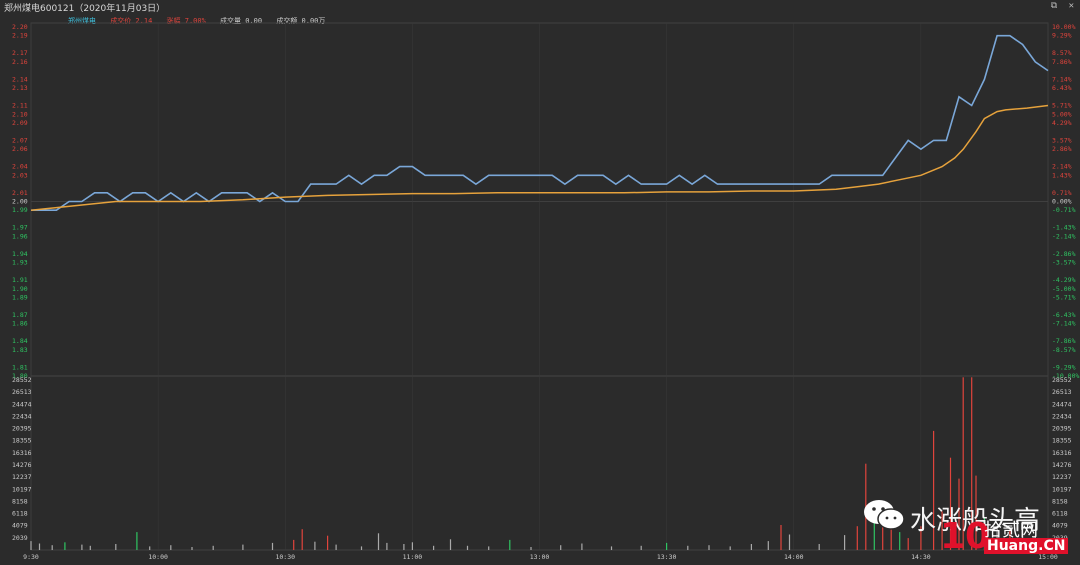  Describe the element at coordinates (1062, 88) in the screenshot. I see `percent-tick-label: 6.43%` at that location.